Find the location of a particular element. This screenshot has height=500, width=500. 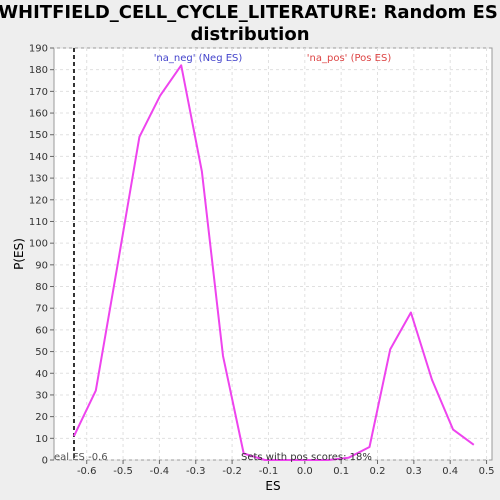

pos-scores-text: Sets with pos scores: 18% is located at coordinates (306, 457).